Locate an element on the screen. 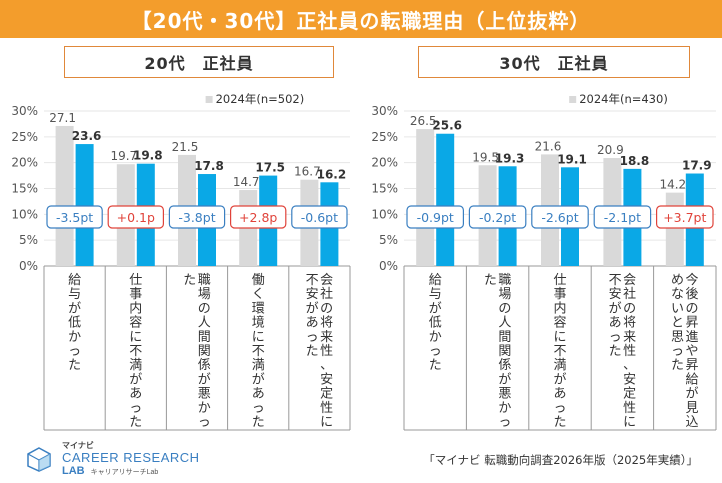 This screenshot has height=483, width=722. difference-label: -0.9pt is located at coordinates (435, 217).